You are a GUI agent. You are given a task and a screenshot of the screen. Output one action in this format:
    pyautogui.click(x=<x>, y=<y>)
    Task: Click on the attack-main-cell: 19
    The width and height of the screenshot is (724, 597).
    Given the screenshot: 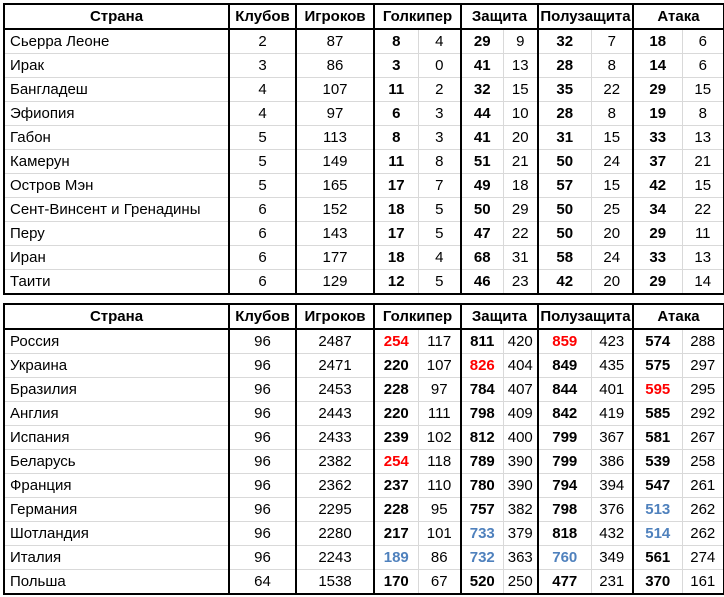 What is the action you would take?
    pyautogui.click(x=657, y=113)
    